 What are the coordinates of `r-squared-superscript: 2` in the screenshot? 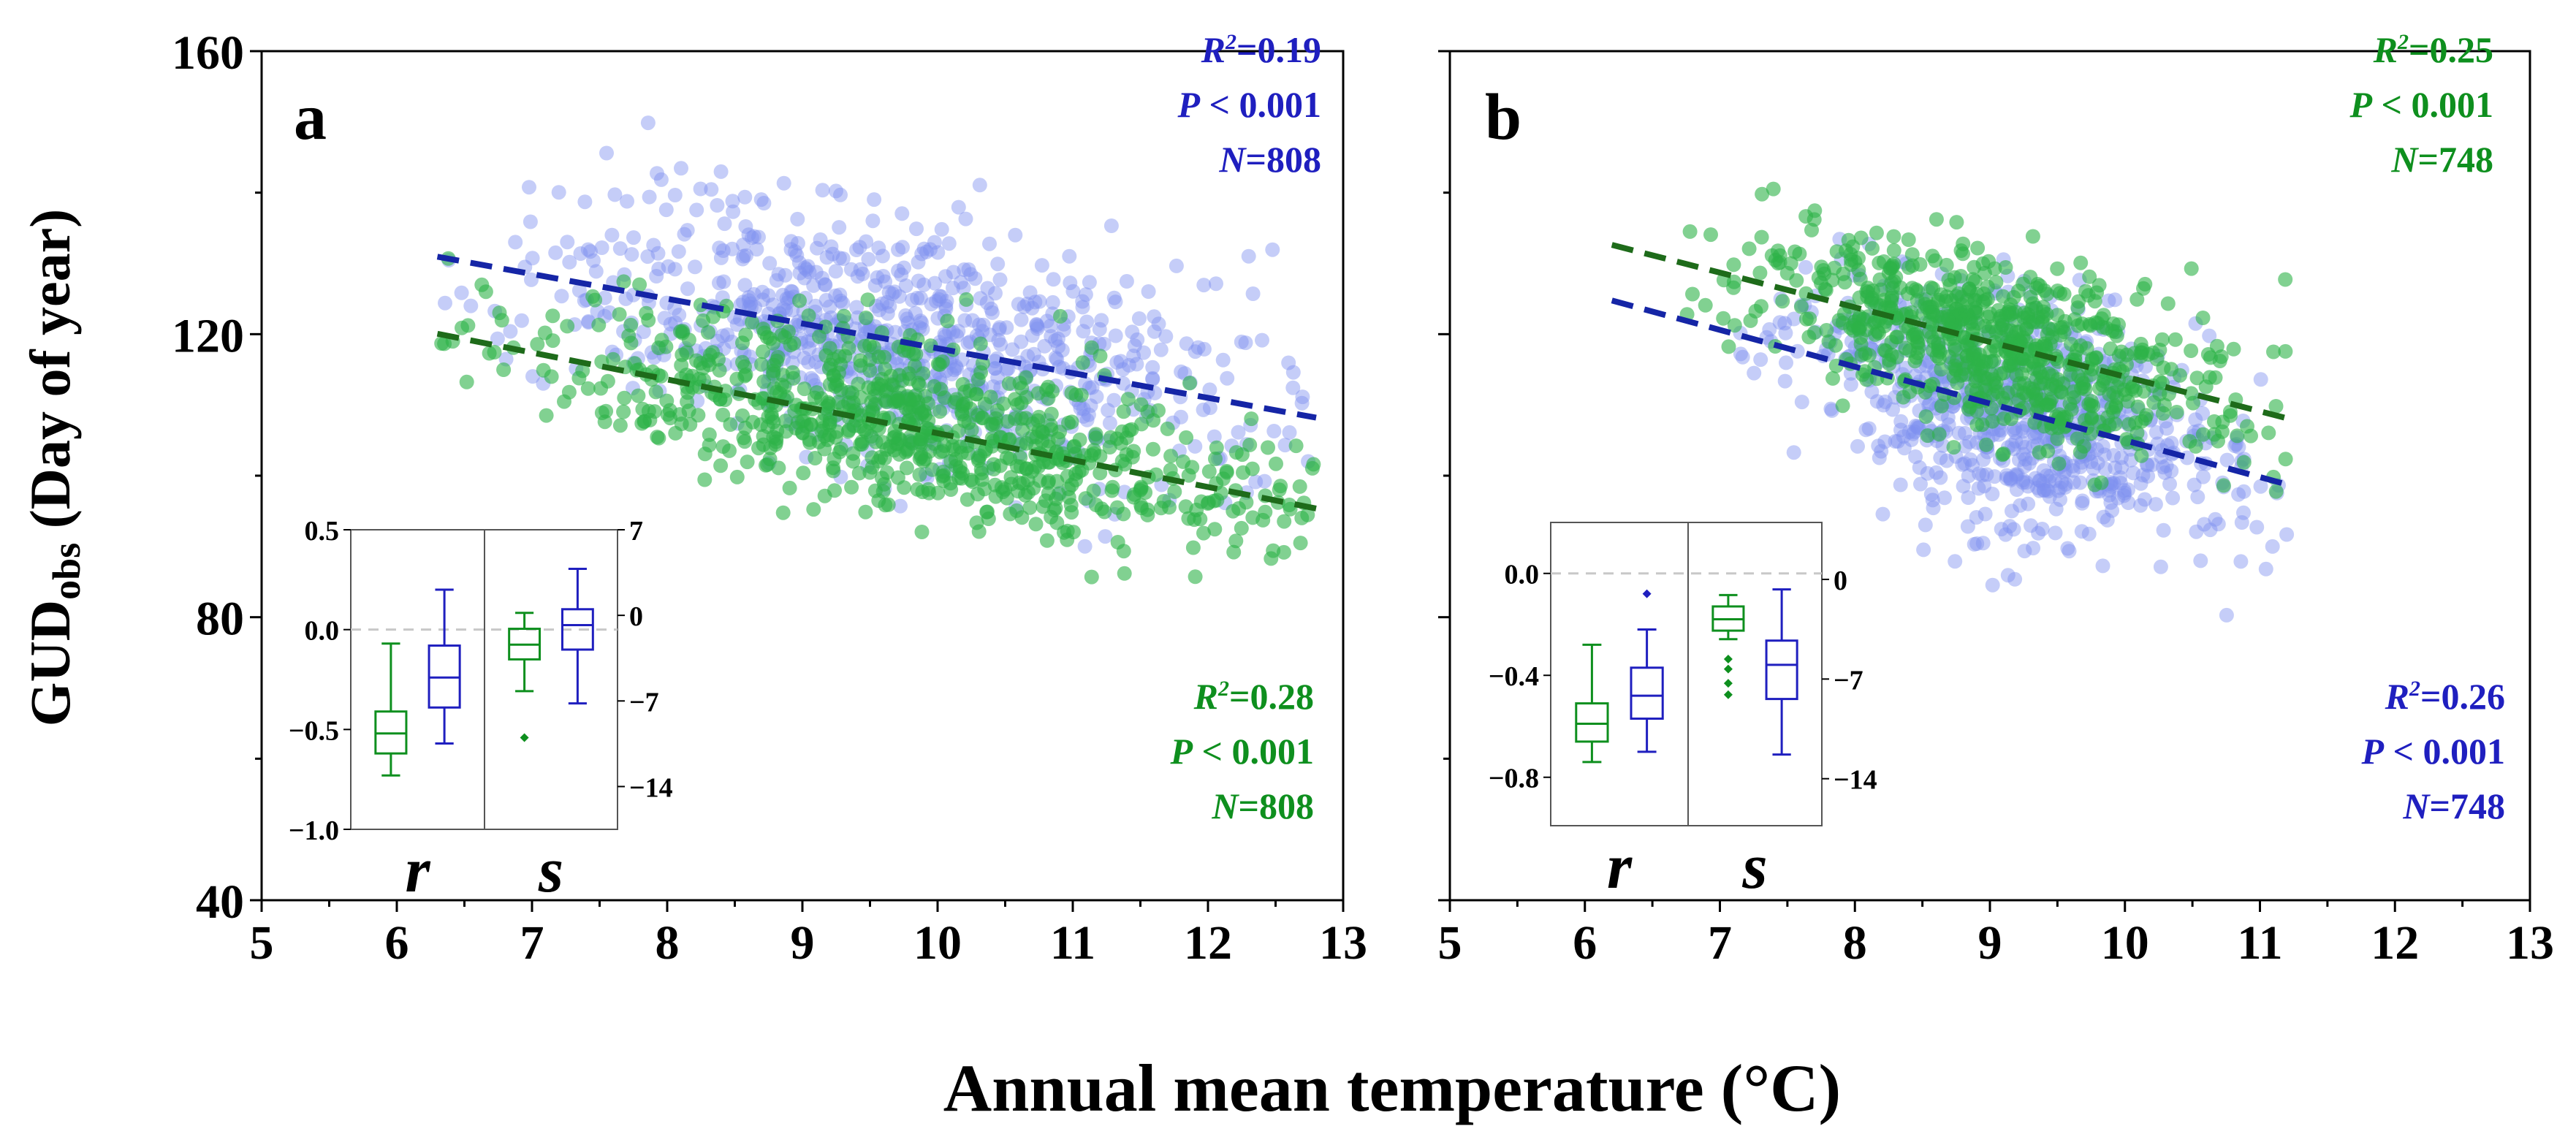 It's located at (2414, 689).